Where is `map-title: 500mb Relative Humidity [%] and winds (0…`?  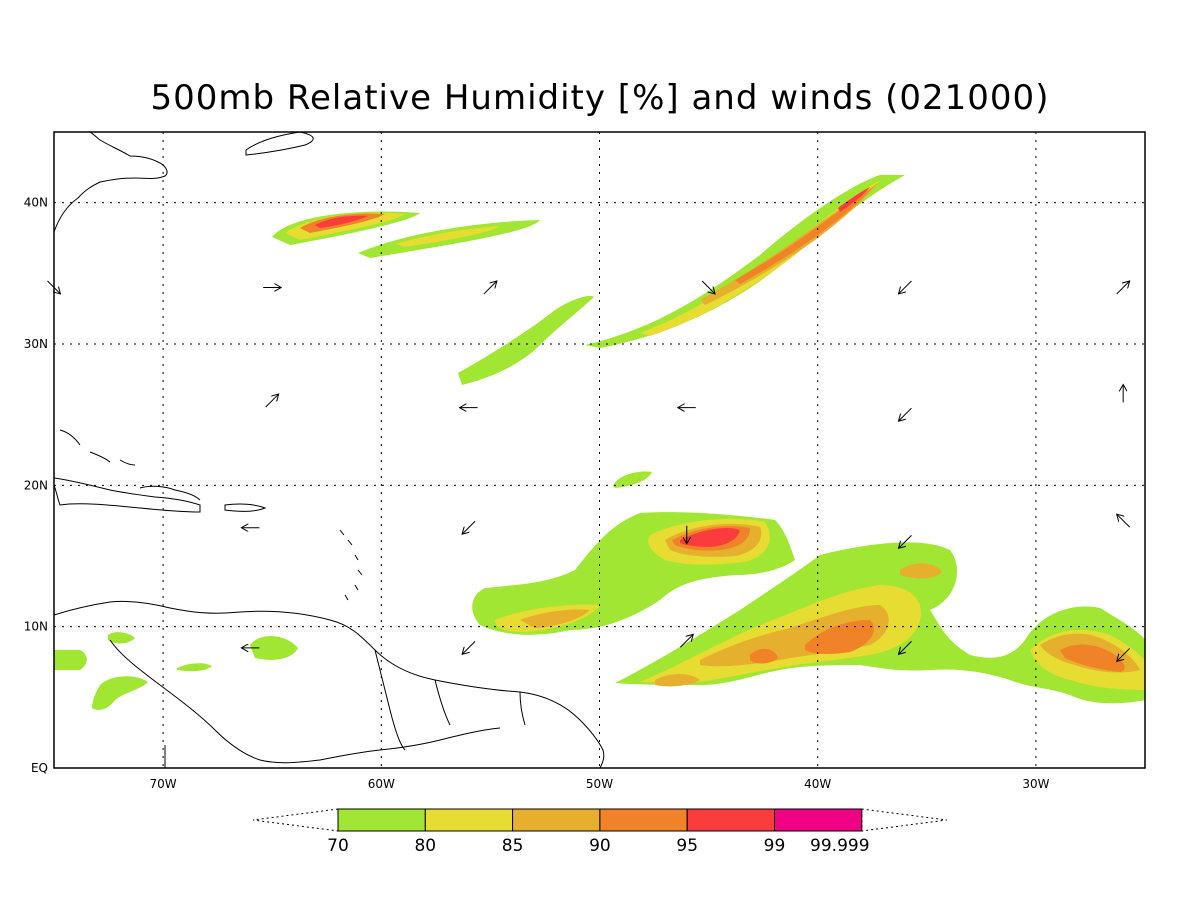
map-title: 500mb Relative Humidity [%] and winds (0… is located at coordinates (600, 98).